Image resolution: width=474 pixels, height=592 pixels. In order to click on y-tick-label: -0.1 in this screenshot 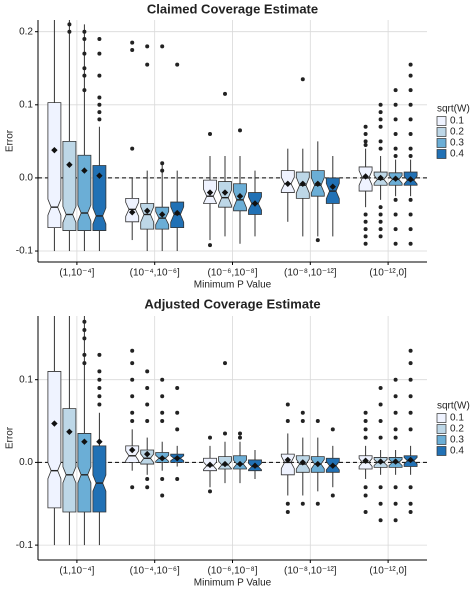, I will do `click(25, 545)`.